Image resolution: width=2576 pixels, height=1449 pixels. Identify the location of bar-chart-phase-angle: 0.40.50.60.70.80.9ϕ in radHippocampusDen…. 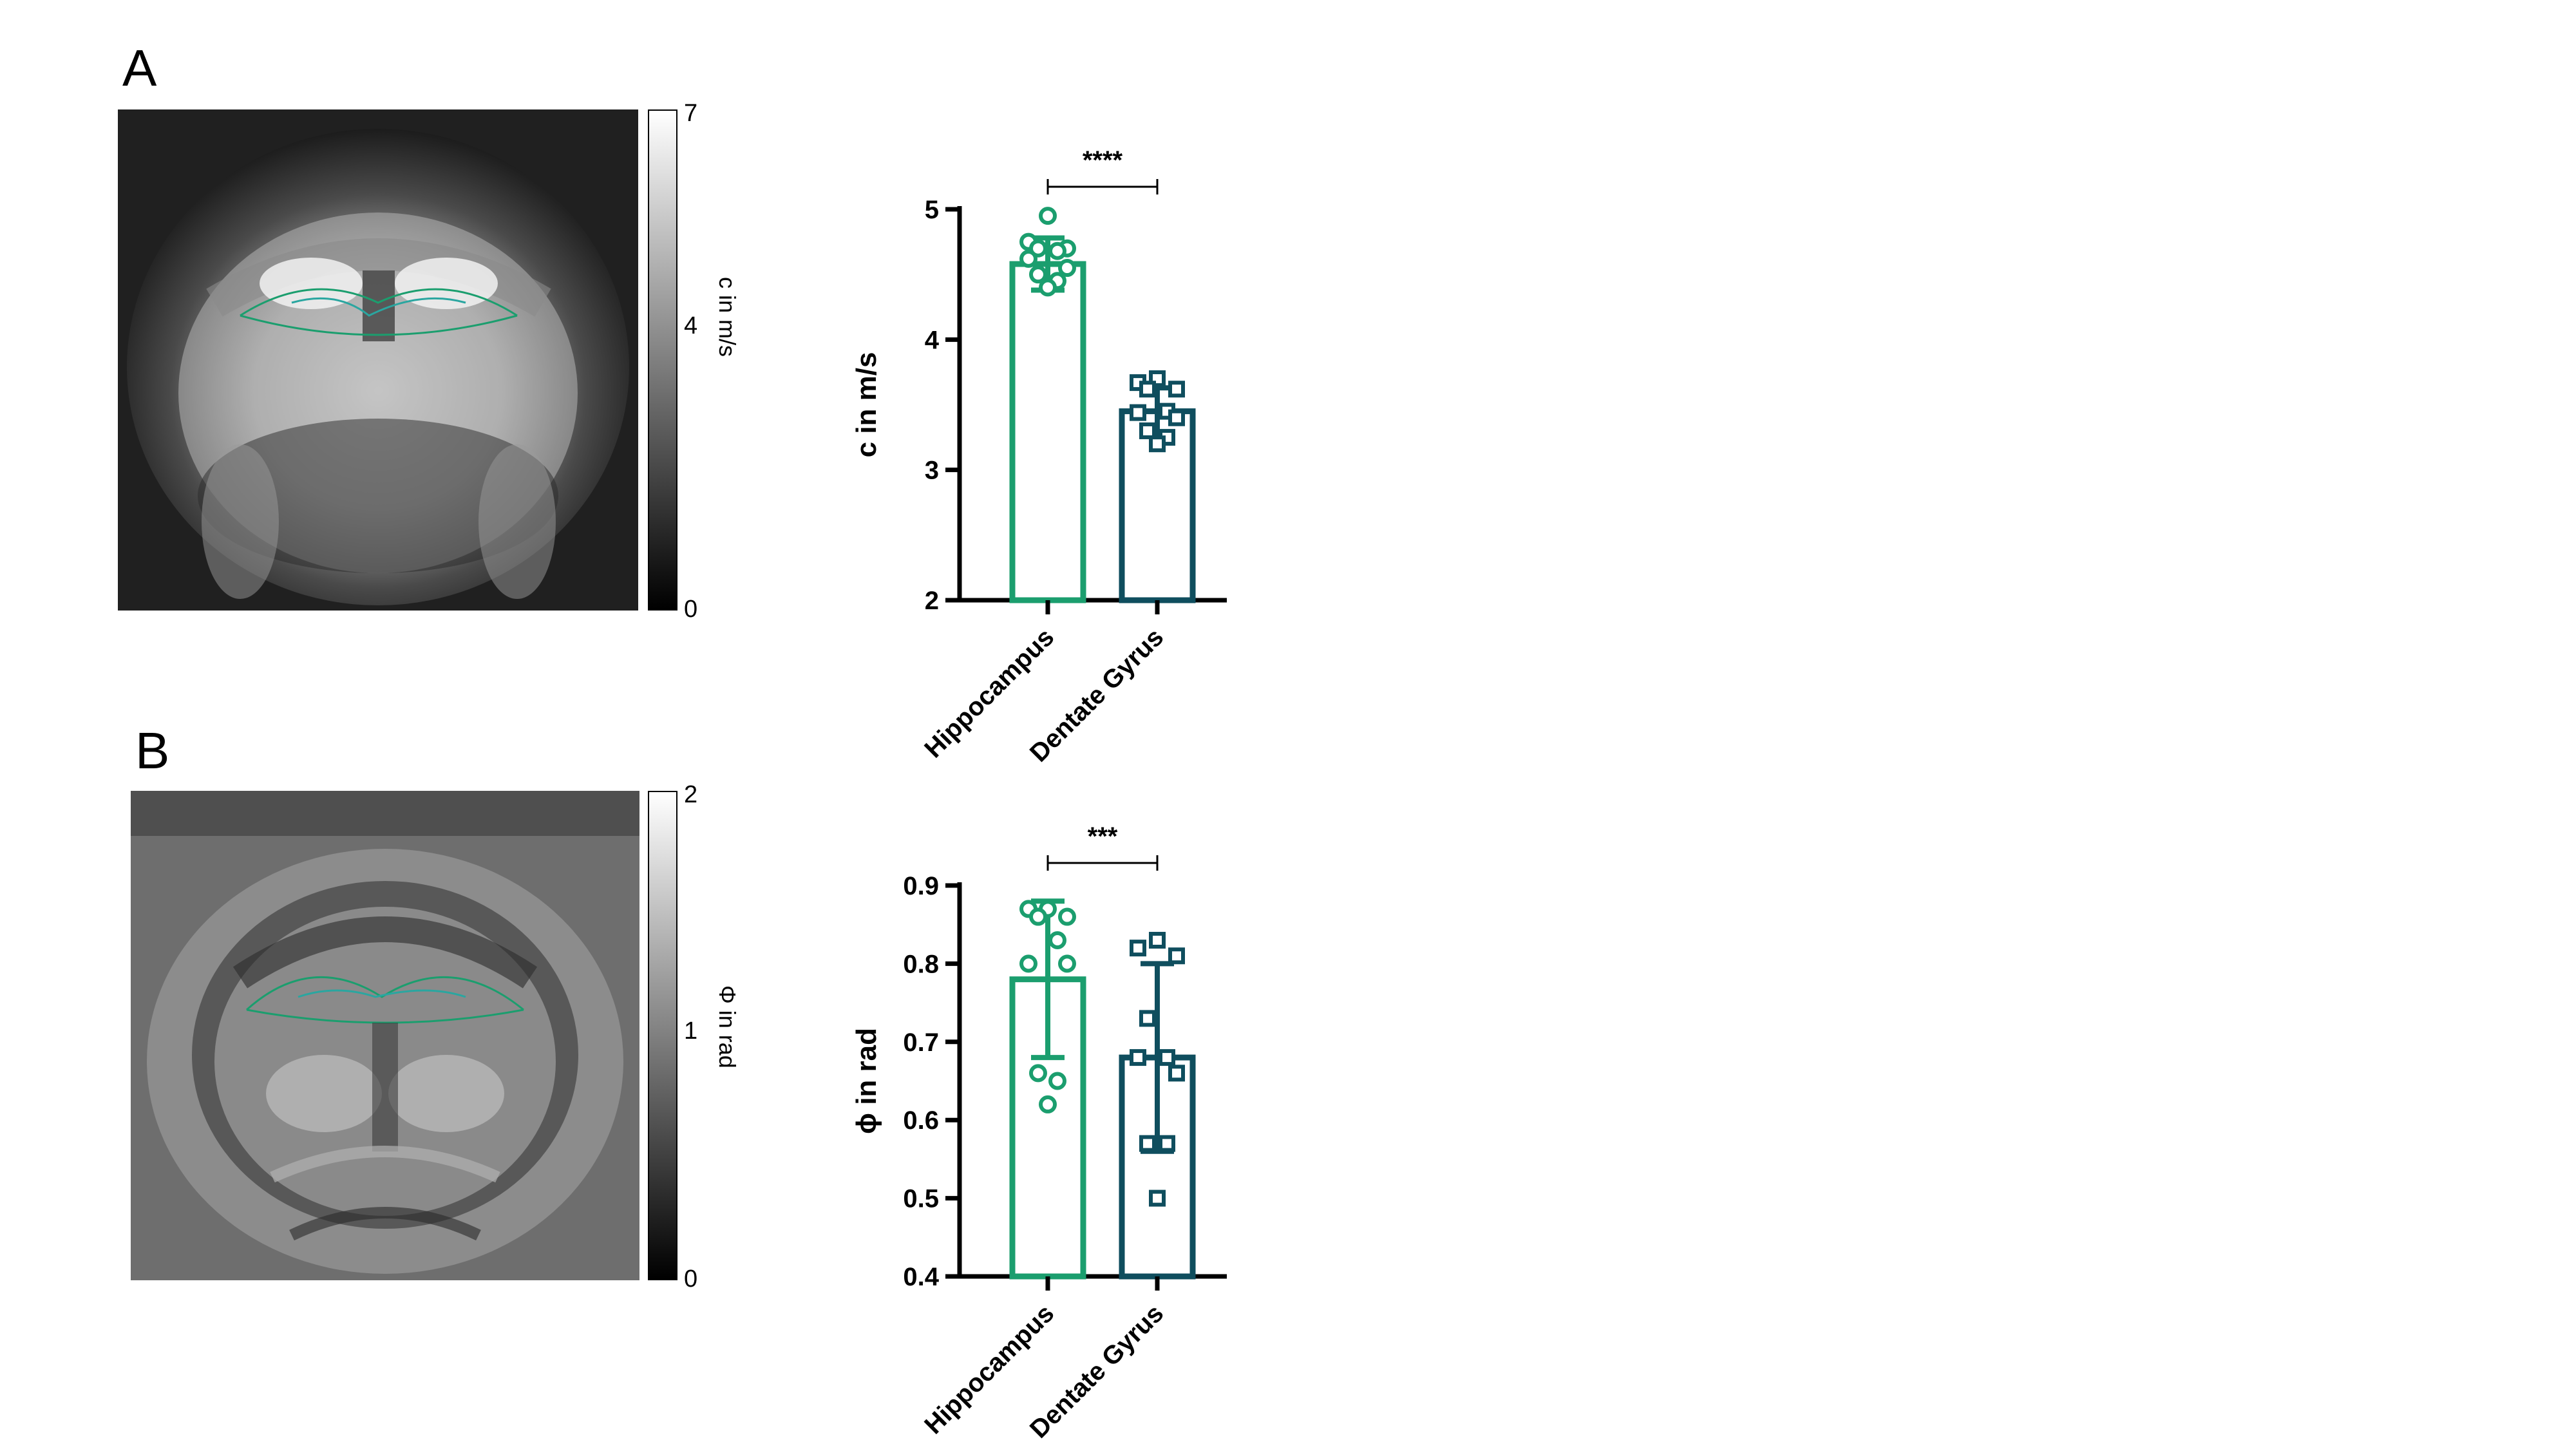
(1039, 1133).